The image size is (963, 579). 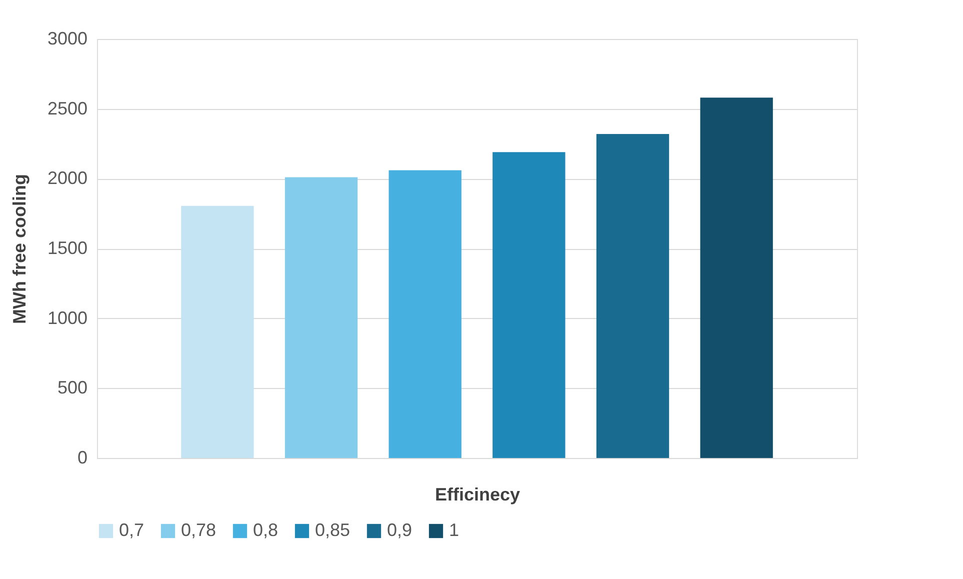 I want to click on legend-label: 0,8, so click(x=265, y=530).